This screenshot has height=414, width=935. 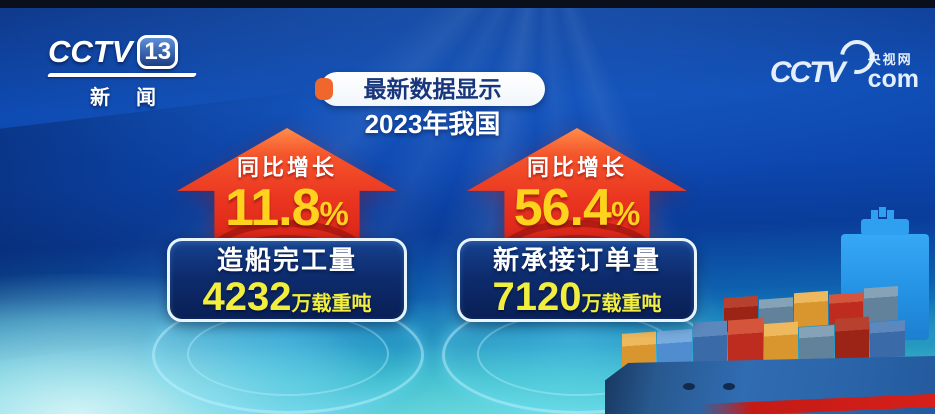 What do you see at coordinates (562, 208) in the screenshot?
I see `growth-value: 56.4` at bounding box center [562, 208].